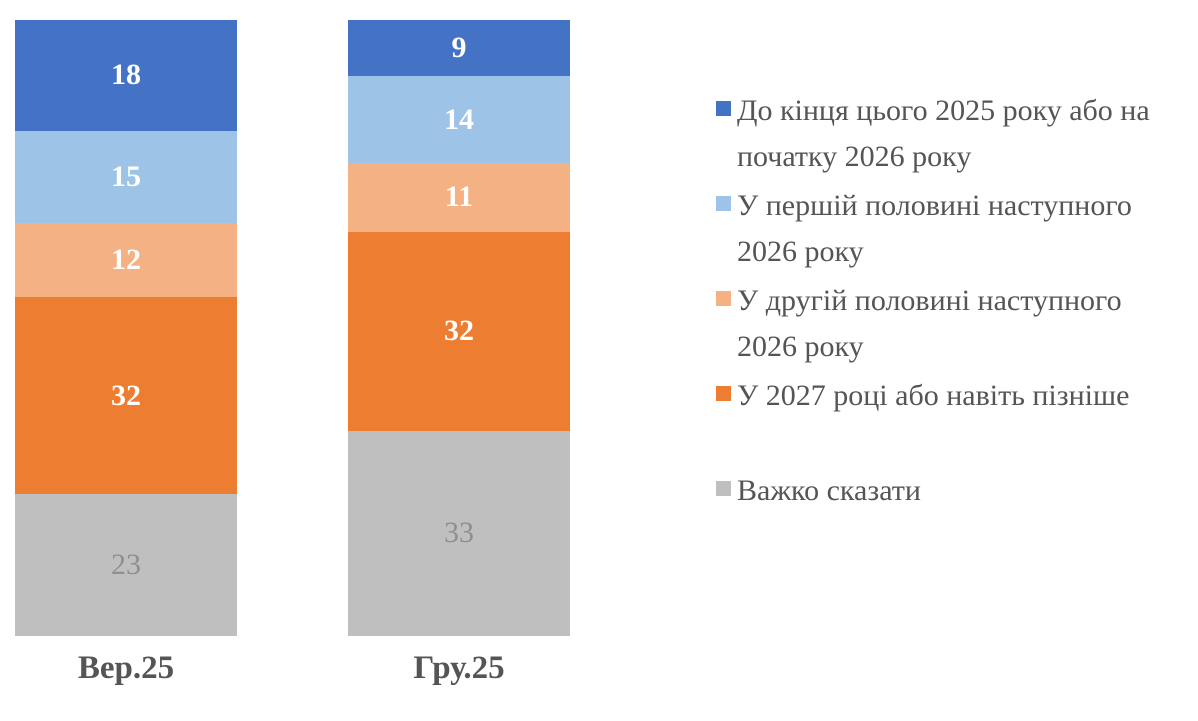 This screenshot has width=1198, height=721. I want to click on data-label: 11, so click(459, 197).